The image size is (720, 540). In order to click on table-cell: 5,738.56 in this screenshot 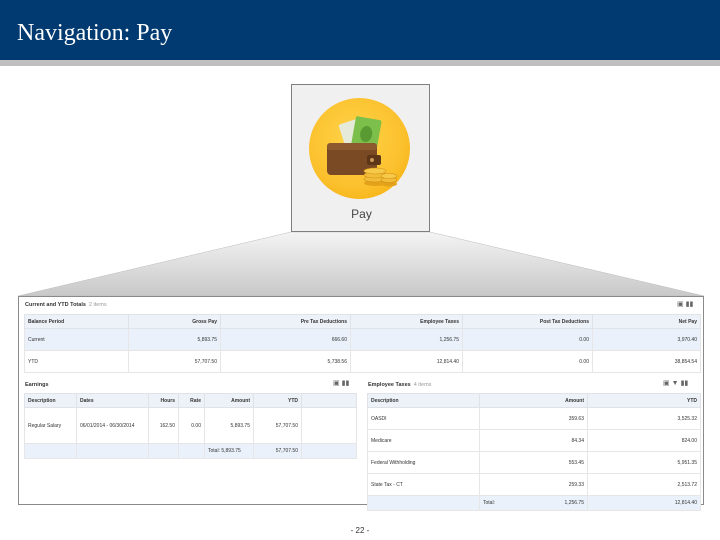, I will do `click(285, 361)`.